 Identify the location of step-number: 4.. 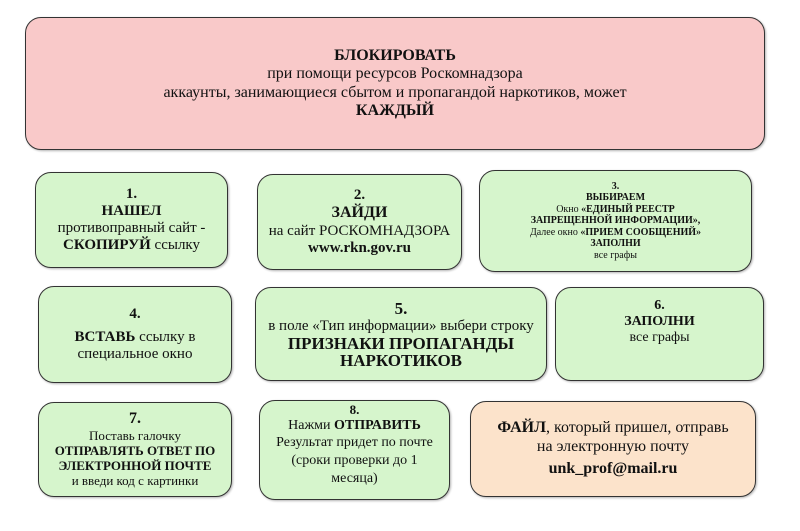
(135, 313).